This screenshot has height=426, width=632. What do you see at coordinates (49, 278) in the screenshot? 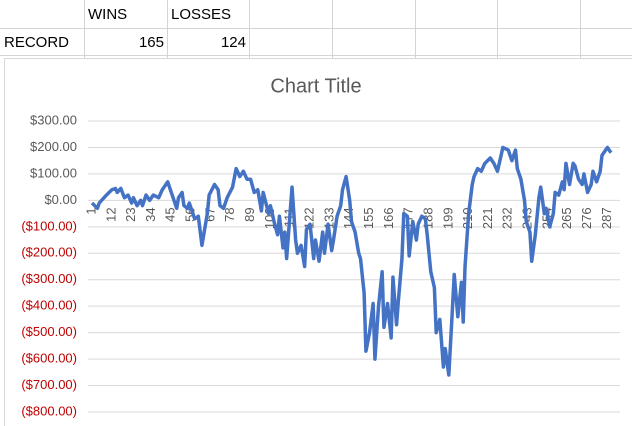
I see `y-tick-label: ($300.00)` at bounding box center [49, 278].